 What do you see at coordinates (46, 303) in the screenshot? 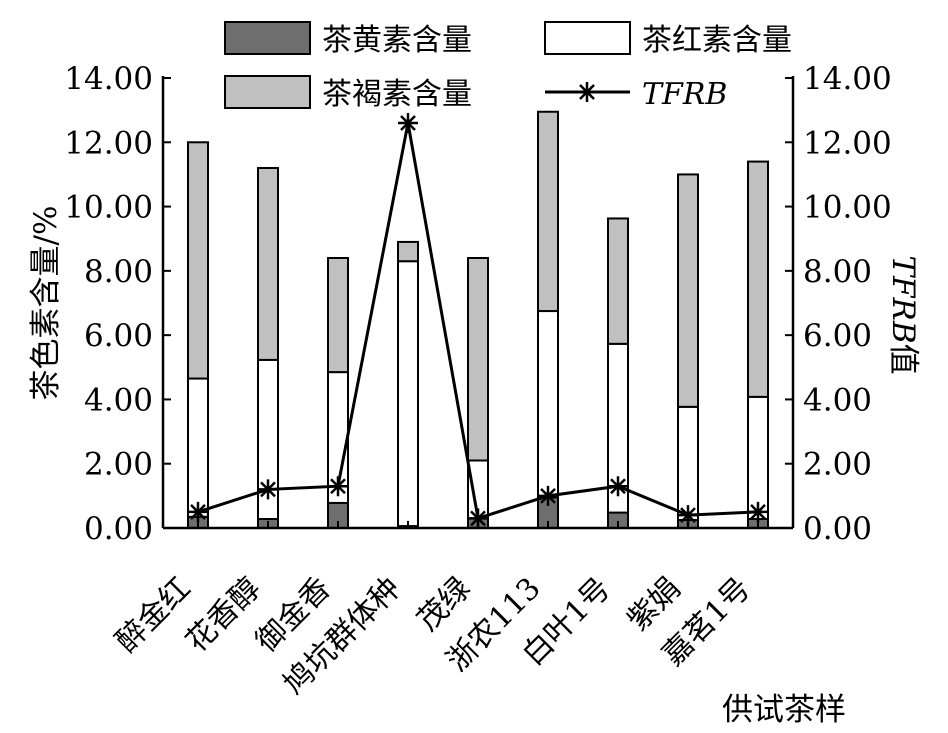
I see `y-axis-title: 茶色素含量/%` at bounding box center [46, 303].